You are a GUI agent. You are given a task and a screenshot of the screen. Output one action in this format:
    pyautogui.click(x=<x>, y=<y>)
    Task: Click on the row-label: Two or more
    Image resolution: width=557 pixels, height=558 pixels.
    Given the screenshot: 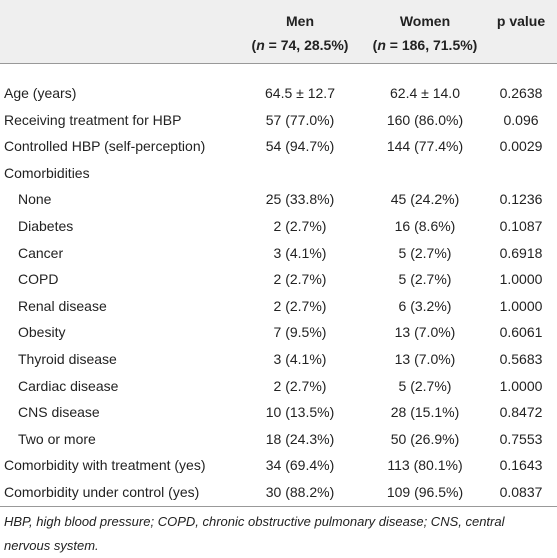 What is the action you would take?
    pyautogui.click(x=57, y=438)
    